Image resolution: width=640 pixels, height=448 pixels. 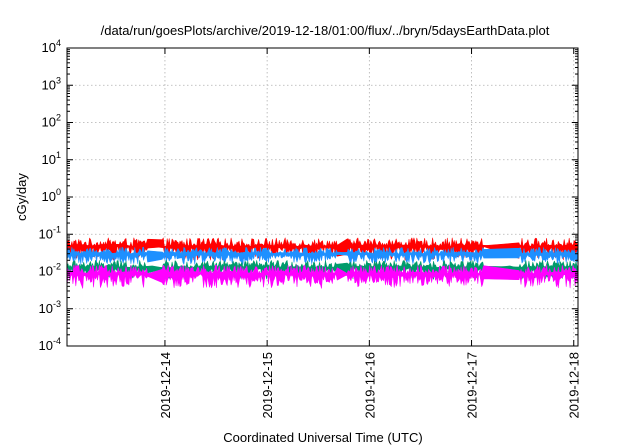 I want to click on y-tick-exponent: 4, so click(x=58, y=43).